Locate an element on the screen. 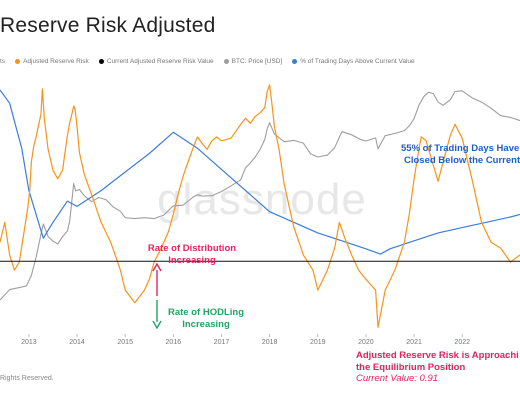 This screenshot has height=400, width=520. legend-item-btc-price: BTC: Price [USD] is located at coordinates (253, 61).